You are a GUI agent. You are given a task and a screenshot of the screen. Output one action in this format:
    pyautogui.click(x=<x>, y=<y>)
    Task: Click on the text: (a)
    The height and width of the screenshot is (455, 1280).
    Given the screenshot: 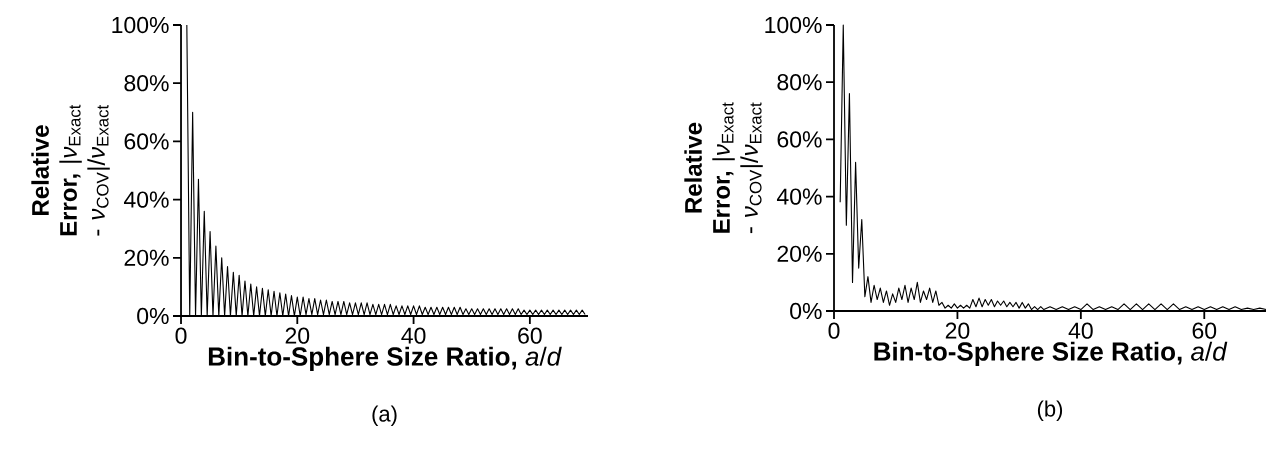 What is the action you would take?
    pyautogui.click(x=384, y=416)
    